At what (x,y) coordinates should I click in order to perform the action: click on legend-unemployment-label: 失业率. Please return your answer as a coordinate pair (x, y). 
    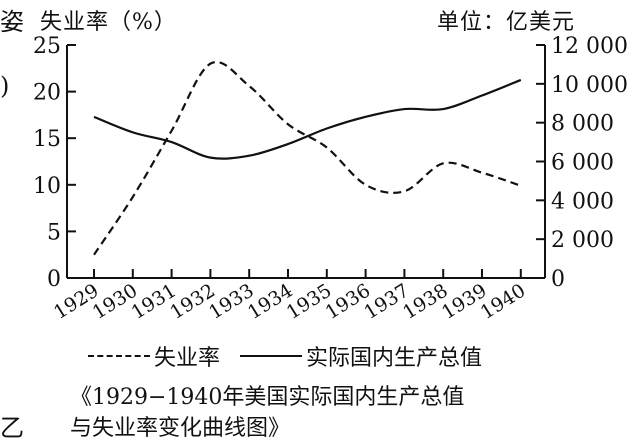
    Looking at the image, I should click on (187, 358).